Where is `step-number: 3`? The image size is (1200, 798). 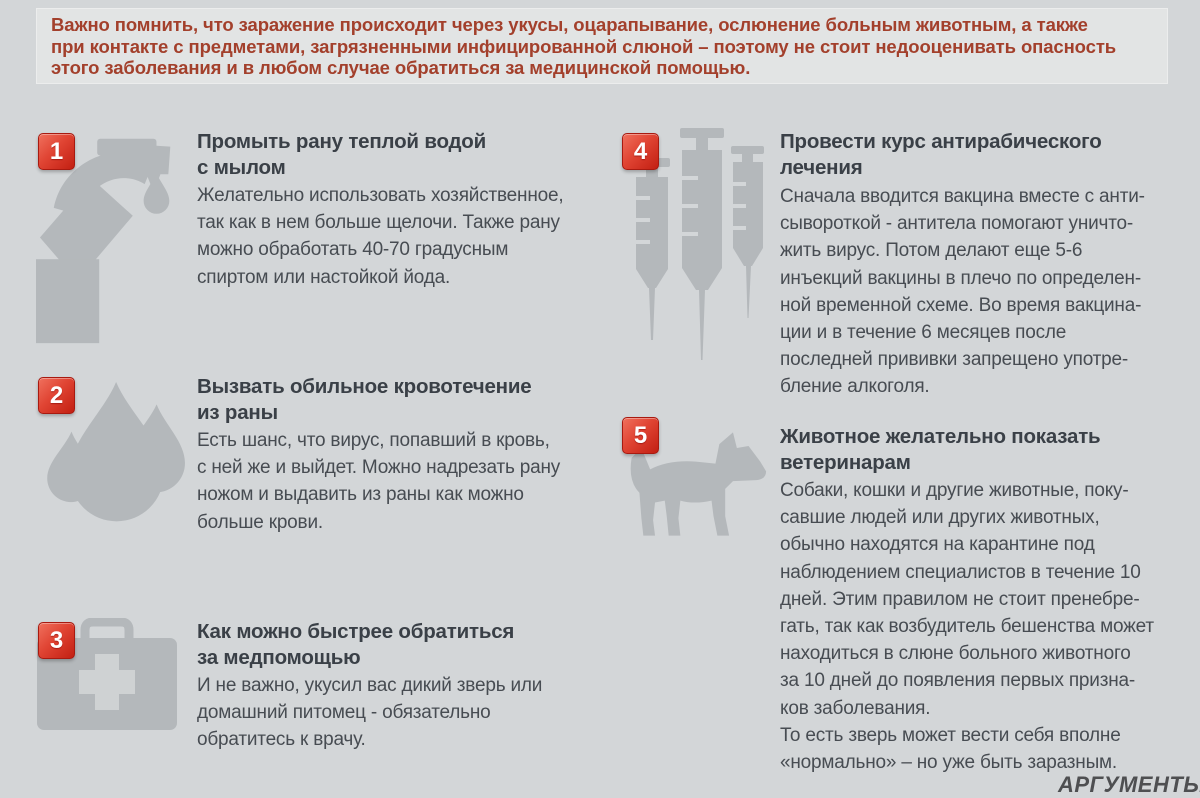 step-number: 3 is located at coordinates (56, 640).